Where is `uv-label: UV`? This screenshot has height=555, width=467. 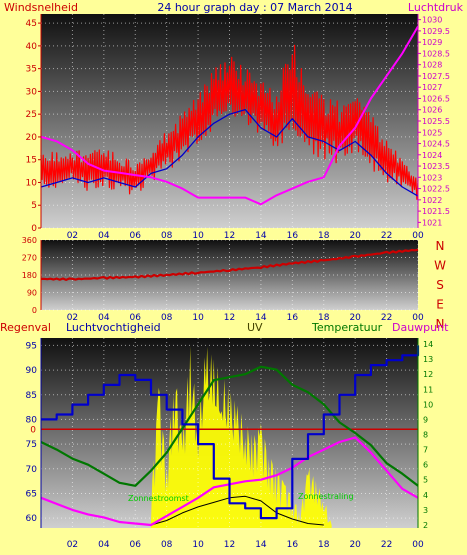 uv-label: UV is located at coordinates (255, 327).